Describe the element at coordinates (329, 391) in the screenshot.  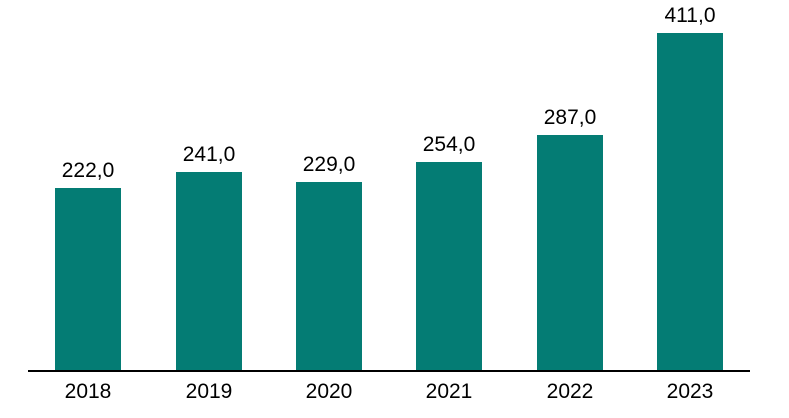
I see `x-axis-label: 2020` at that location.